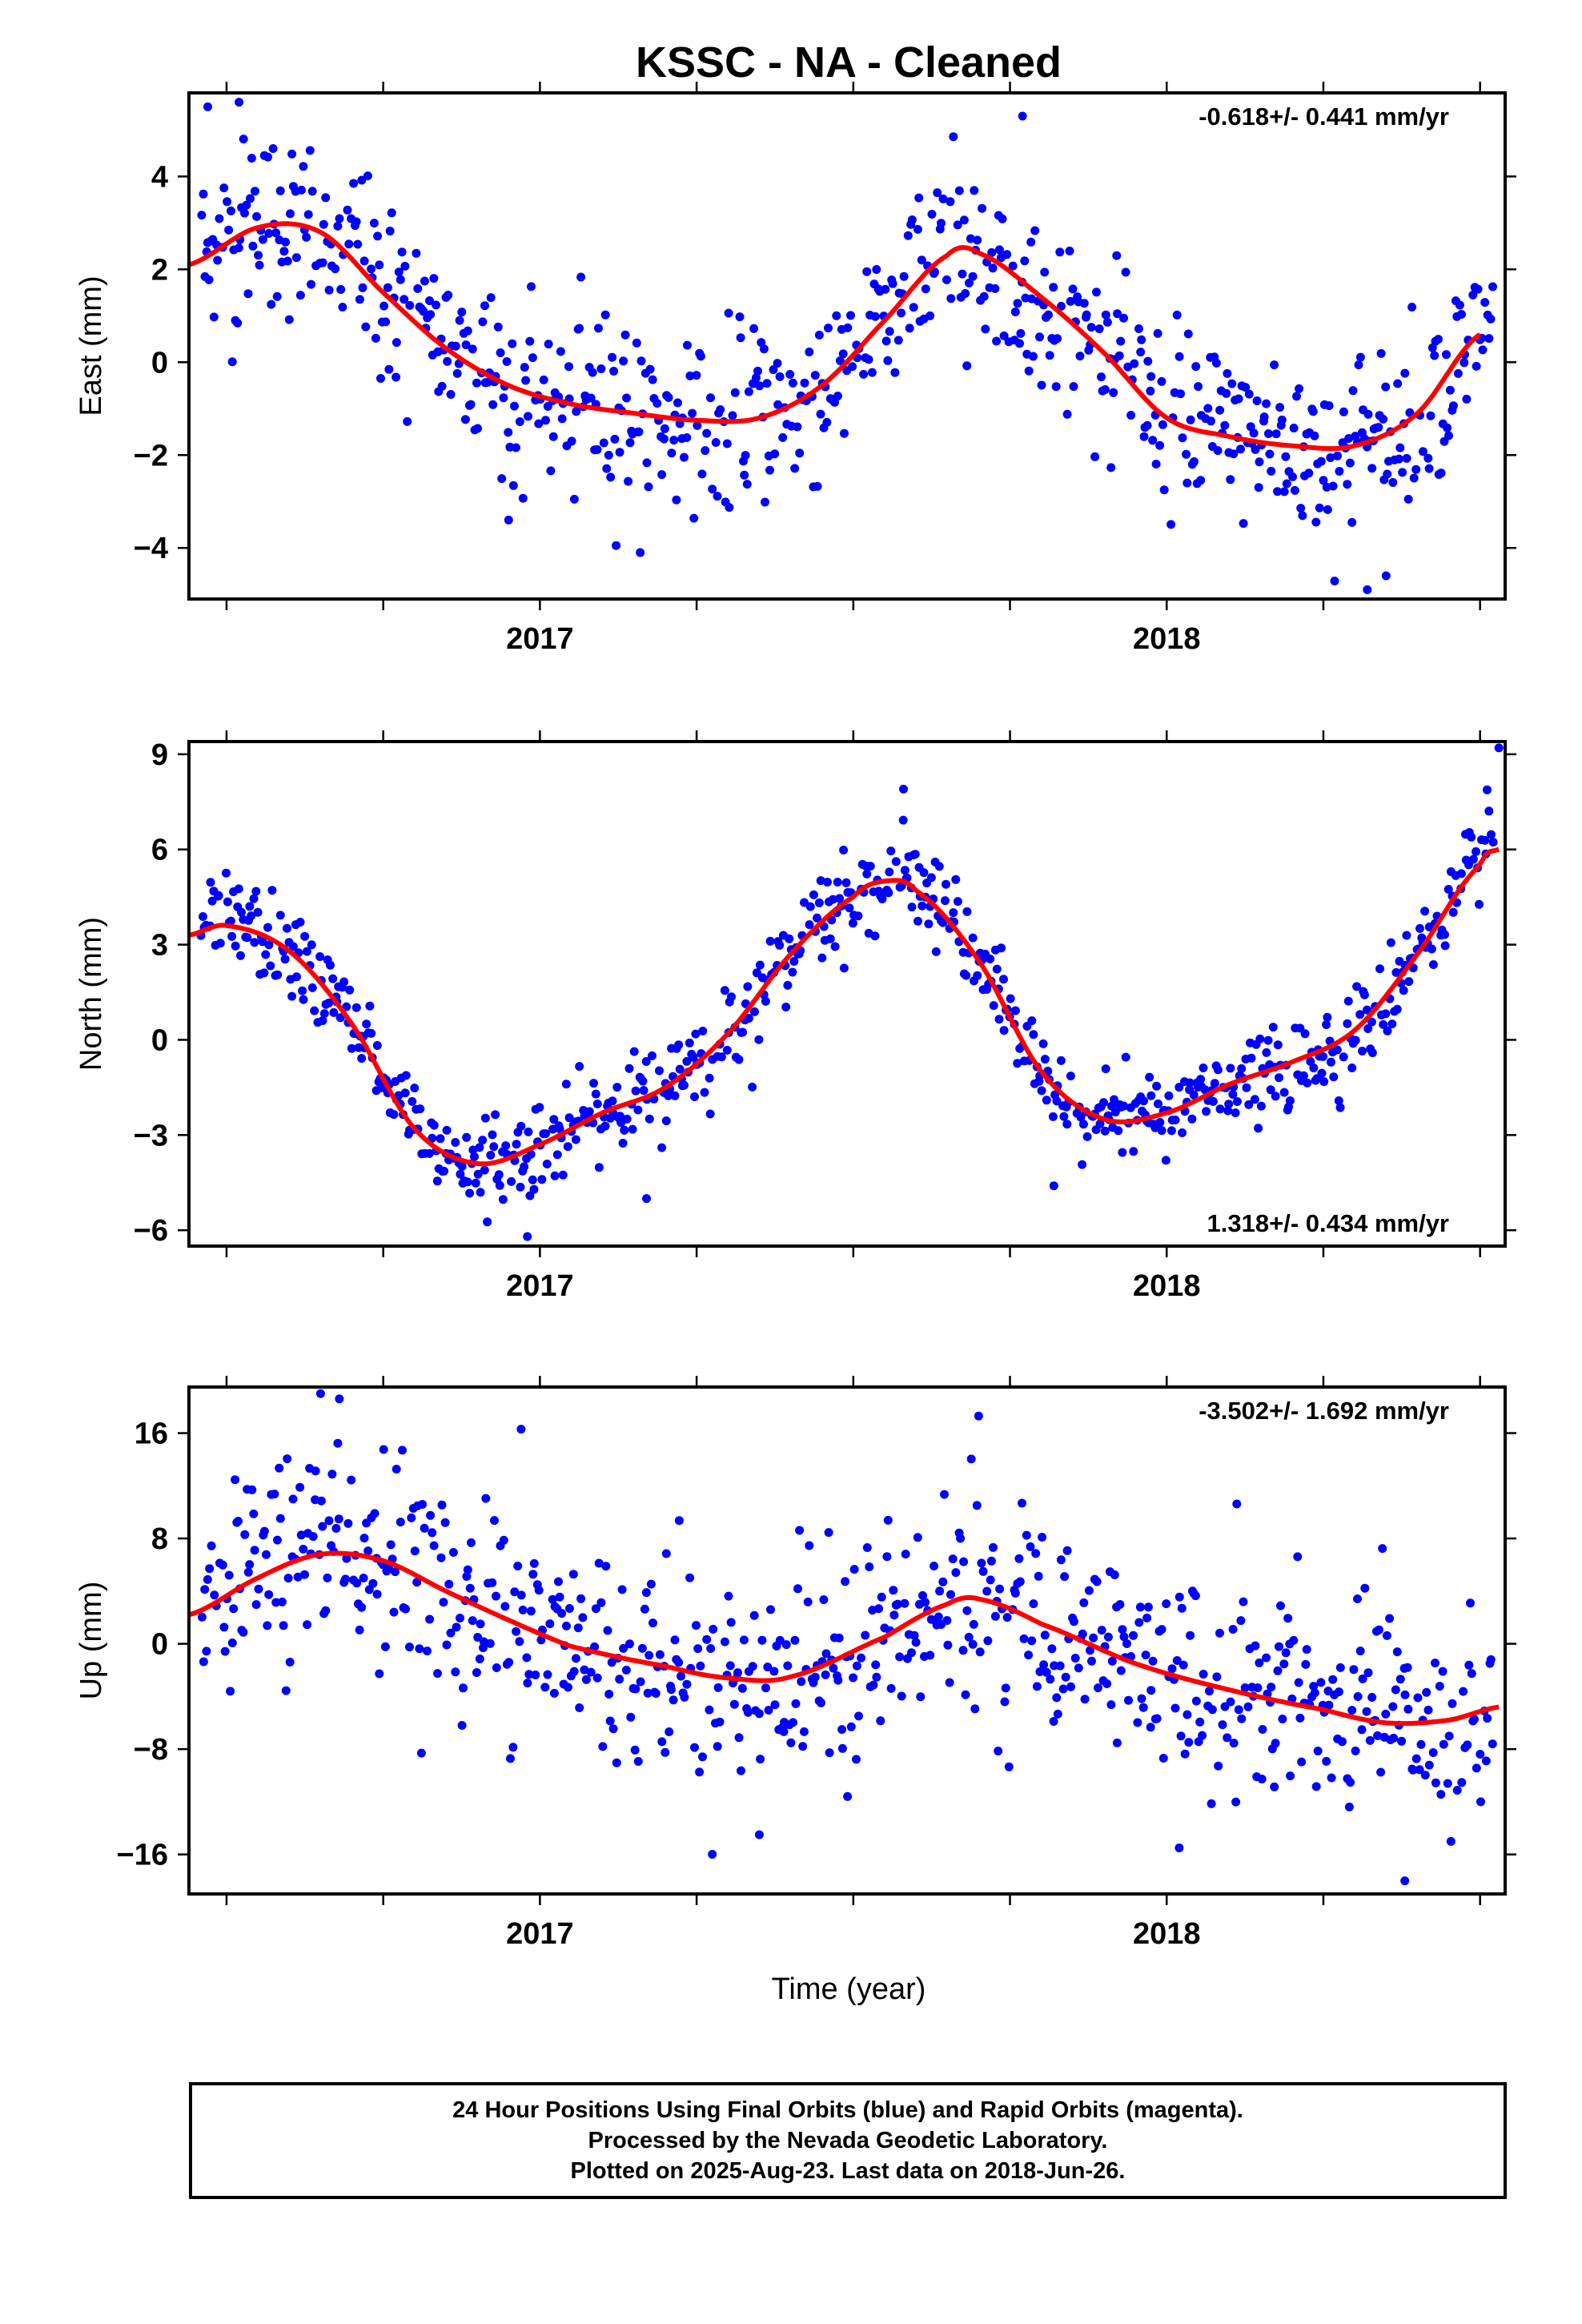 The height and width of the screenshot is (2324, 1582). I want to click on fit-curve-north, so click(845, 1006).